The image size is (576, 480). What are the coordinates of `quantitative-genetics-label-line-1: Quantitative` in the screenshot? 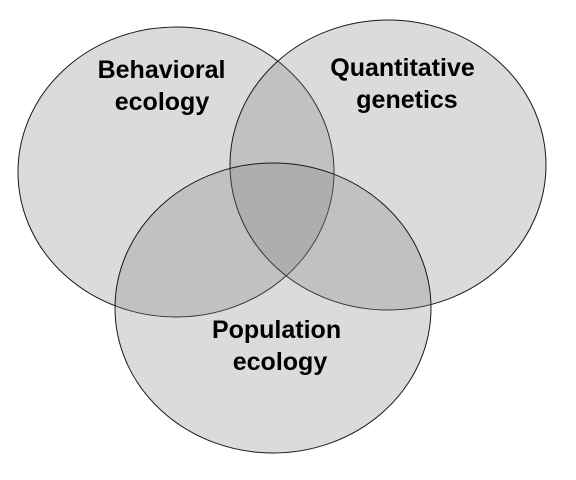 It's located at (402, 68).